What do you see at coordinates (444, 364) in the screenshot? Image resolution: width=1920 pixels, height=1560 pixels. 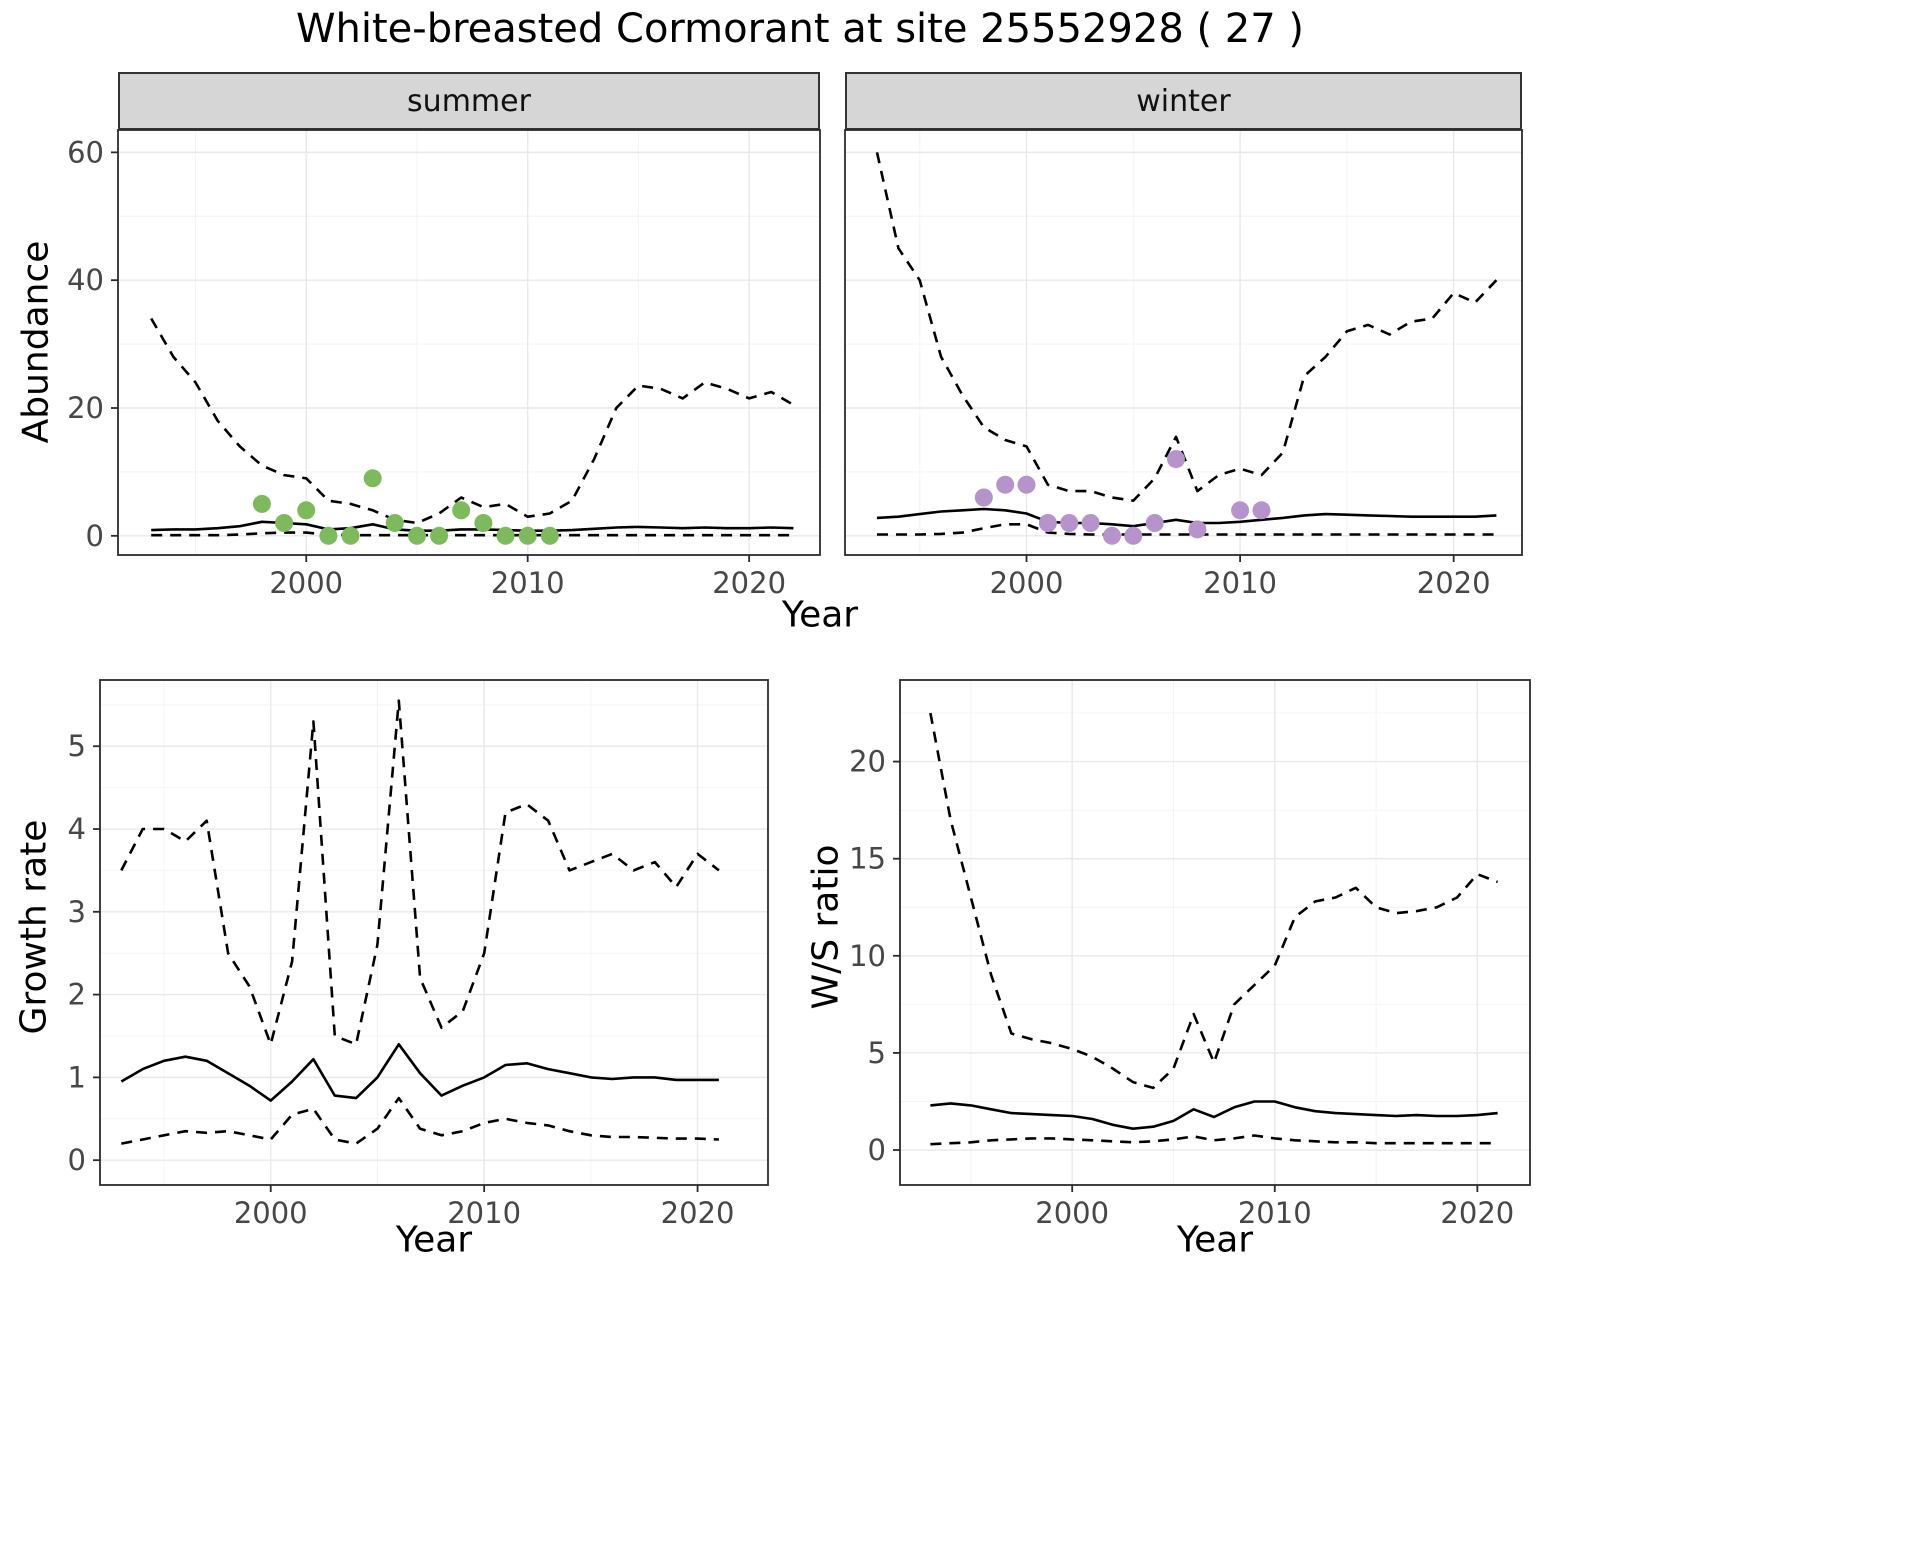 I see `abundance-chart-summer: 2000 2010 2020 0 20 40 60` at bounding box center [444, 364].